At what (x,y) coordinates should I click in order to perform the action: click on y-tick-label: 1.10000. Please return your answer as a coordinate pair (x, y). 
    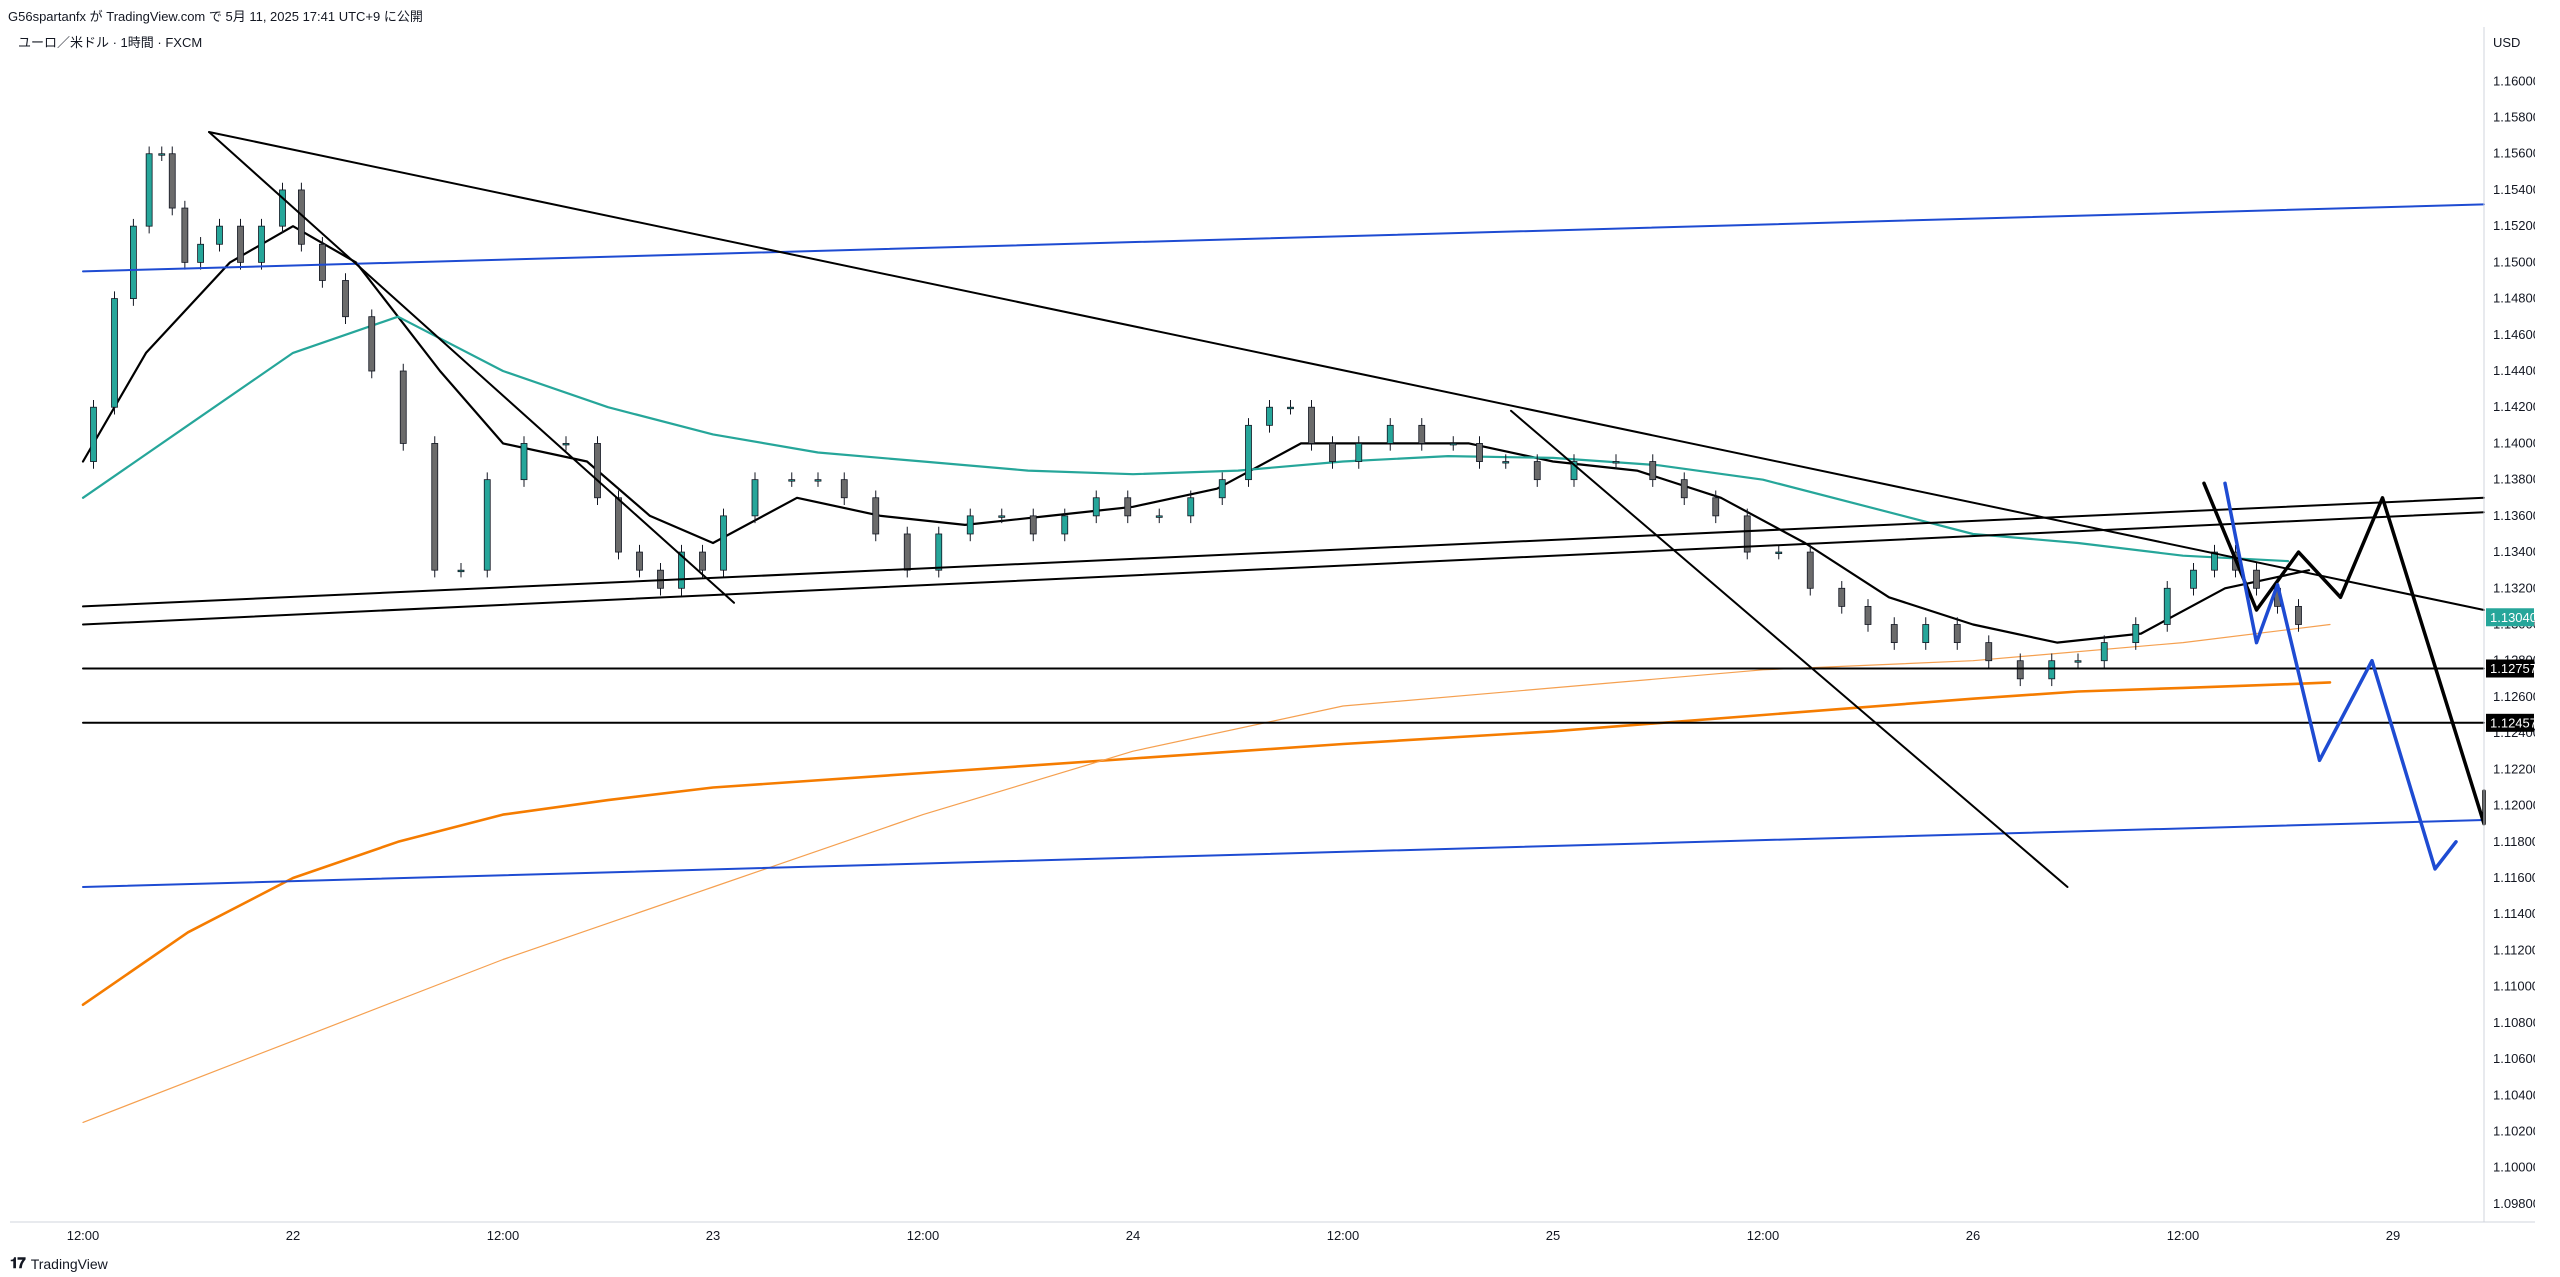
    Looking at the image, I should click on (2514, 1167).